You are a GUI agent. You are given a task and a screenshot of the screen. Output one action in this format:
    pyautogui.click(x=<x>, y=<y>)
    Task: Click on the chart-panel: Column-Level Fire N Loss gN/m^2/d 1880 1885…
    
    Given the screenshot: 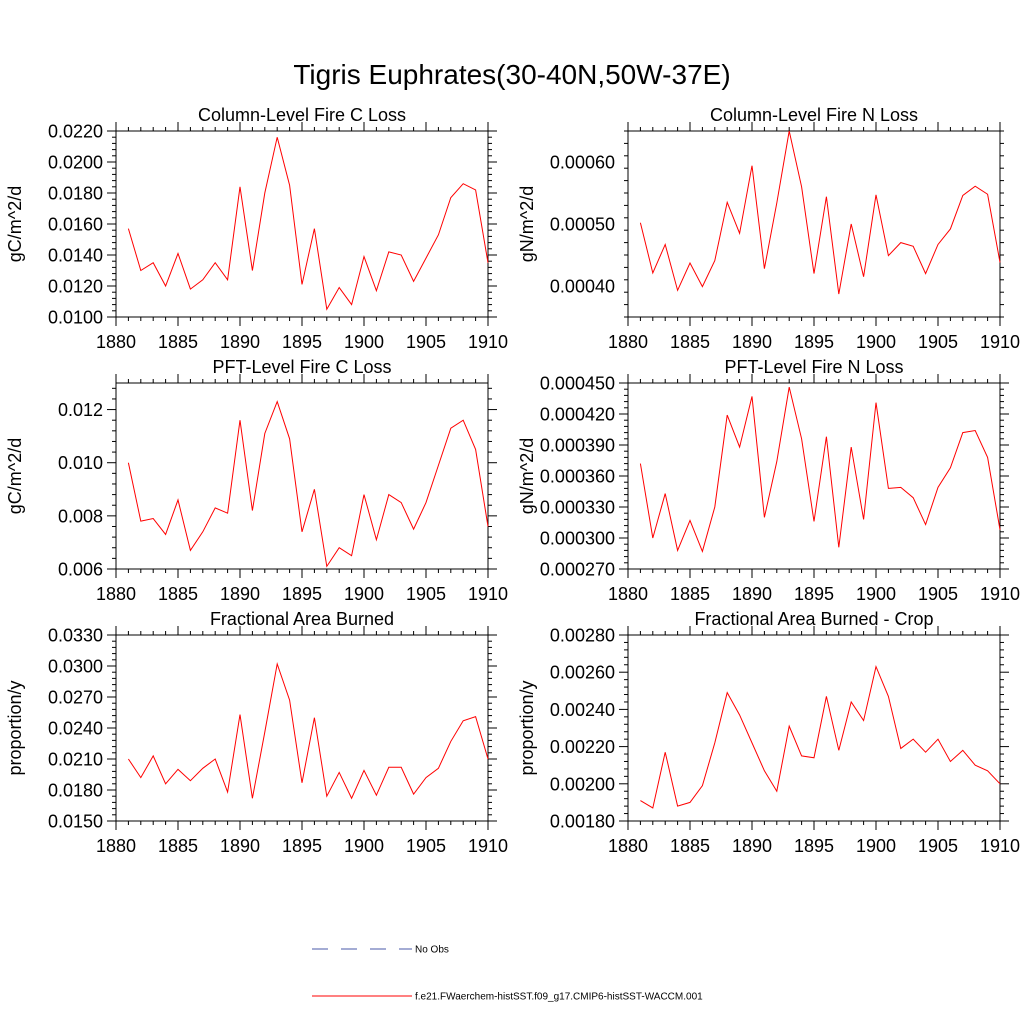 What is the action you would take?
    pyautogui.click(x=768, y=228)
    